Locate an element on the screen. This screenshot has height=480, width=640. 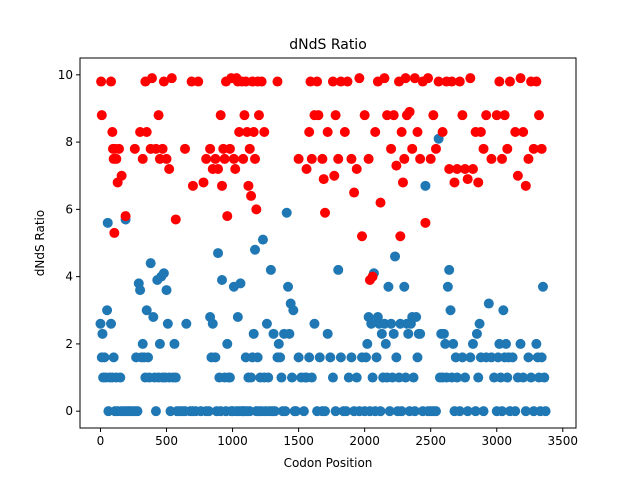
y-tick-label: 6 is located at coordinates (69, 209).